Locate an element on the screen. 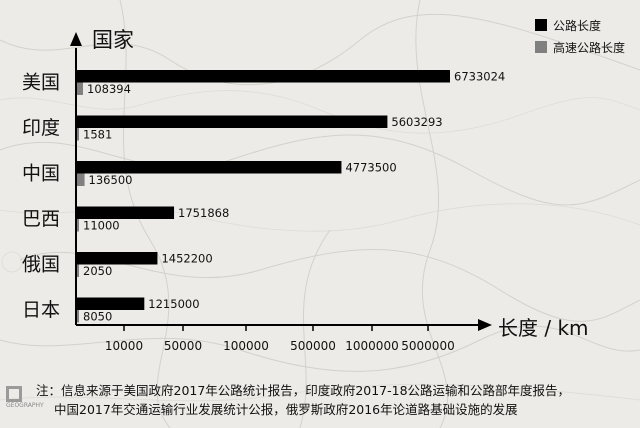  category-label: 印度 is located at coordinates (41, 128).